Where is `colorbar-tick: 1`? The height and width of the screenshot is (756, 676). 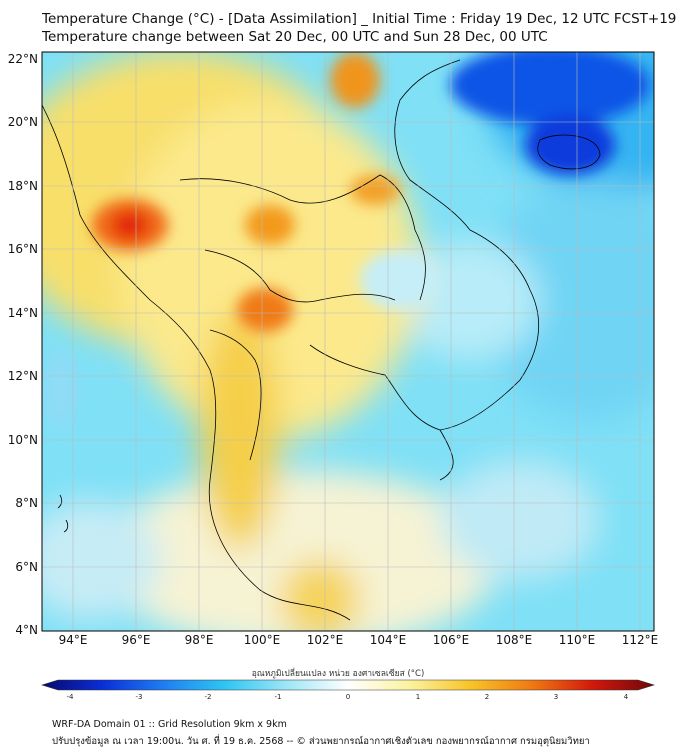
colorbar-tick: 1 is located at coordinates (418, 697).